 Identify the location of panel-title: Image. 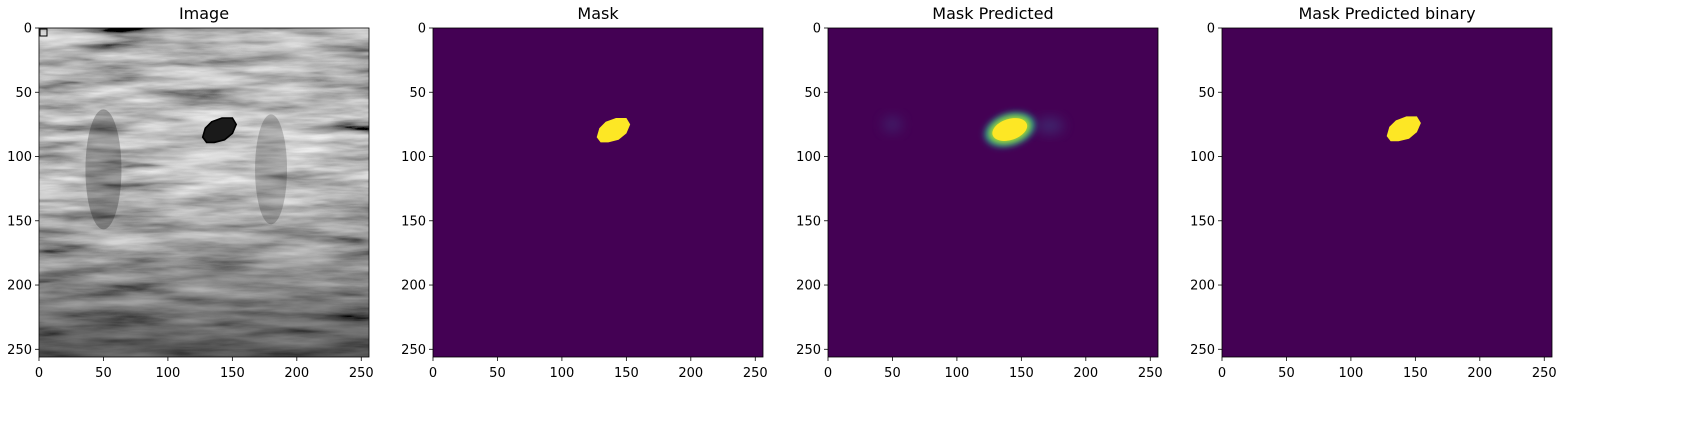
(204, 13).